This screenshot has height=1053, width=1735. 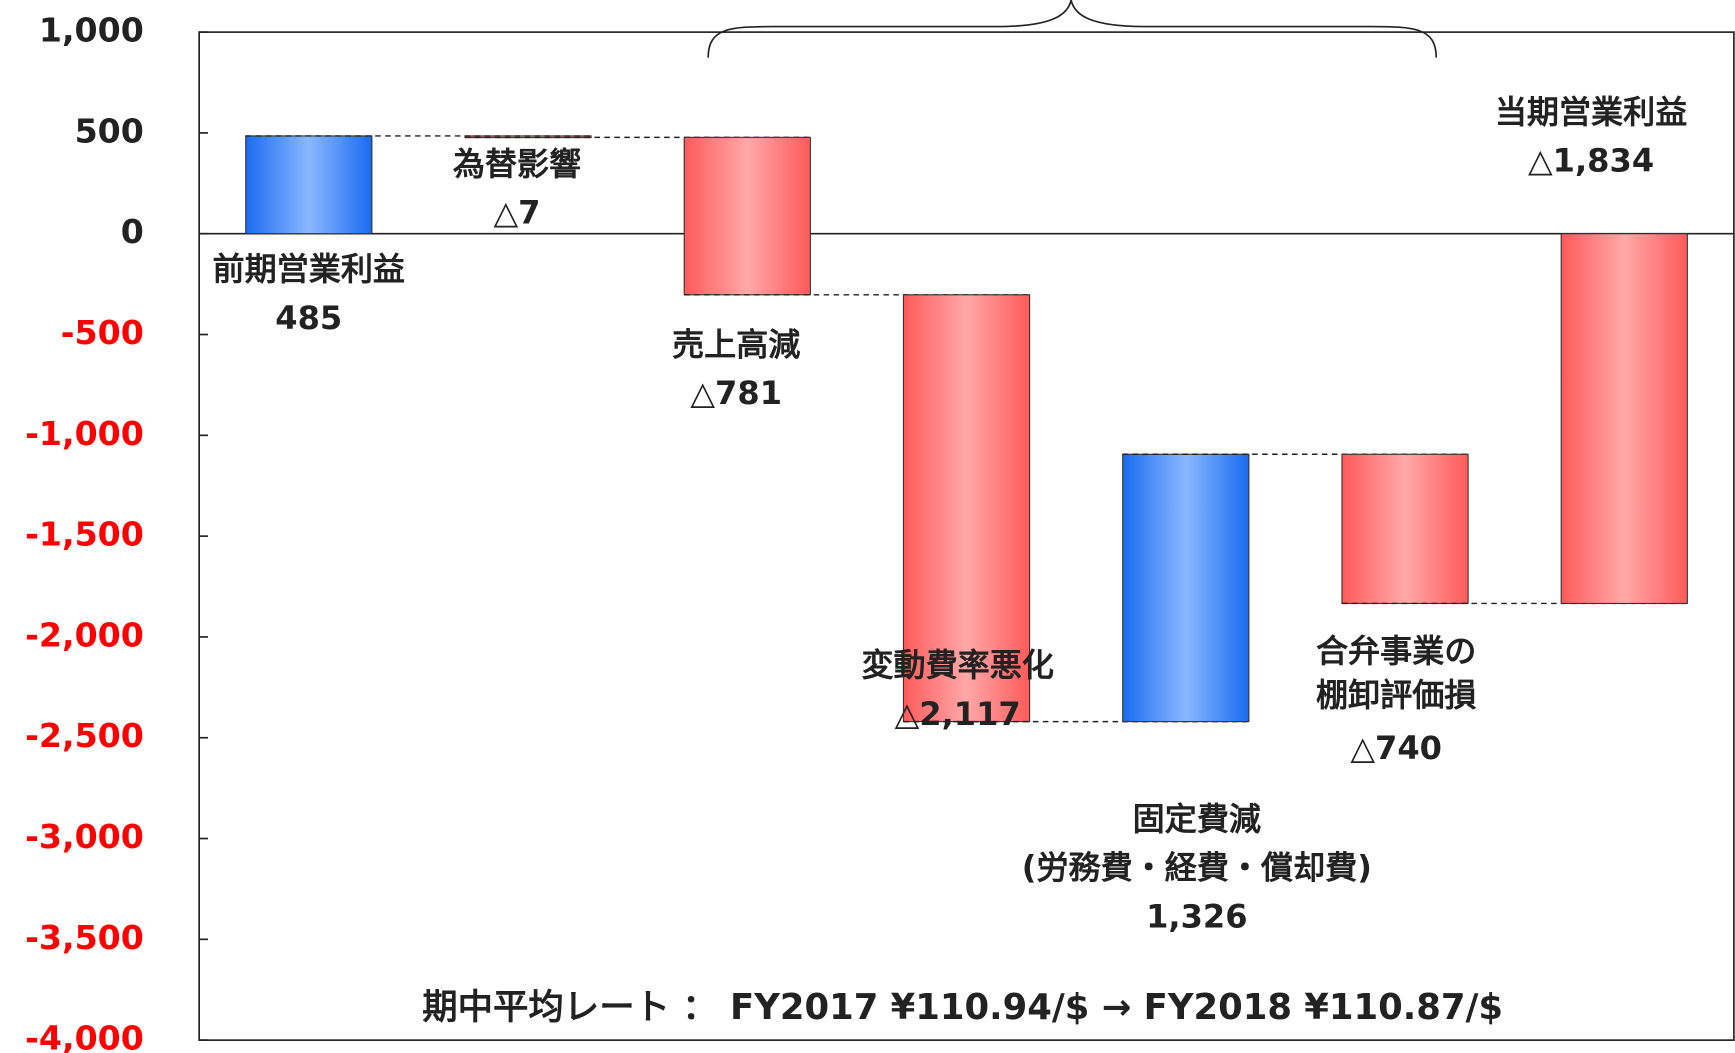 I want to click on value-label: △740, so click(x=1396, y=748).